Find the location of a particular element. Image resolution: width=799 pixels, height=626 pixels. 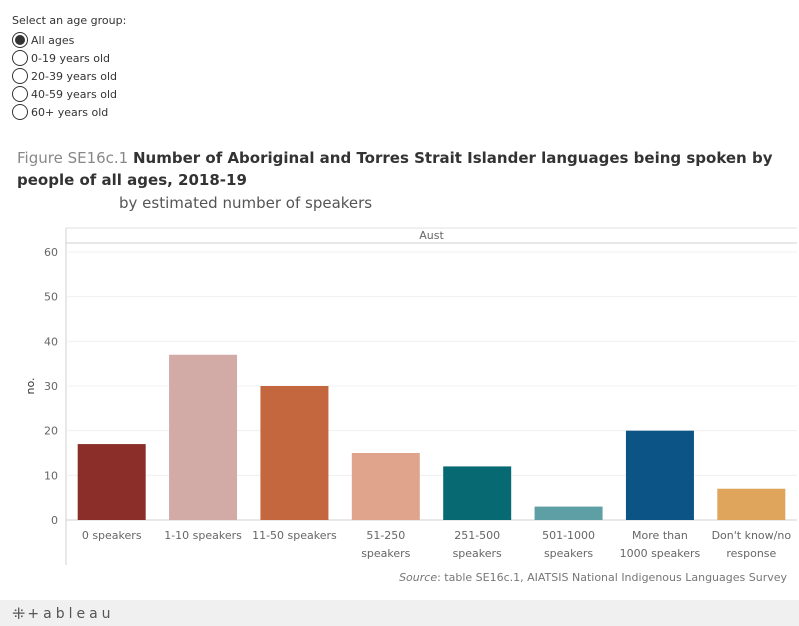

y-tick-label: 50 is located at coordinates (51, 297).